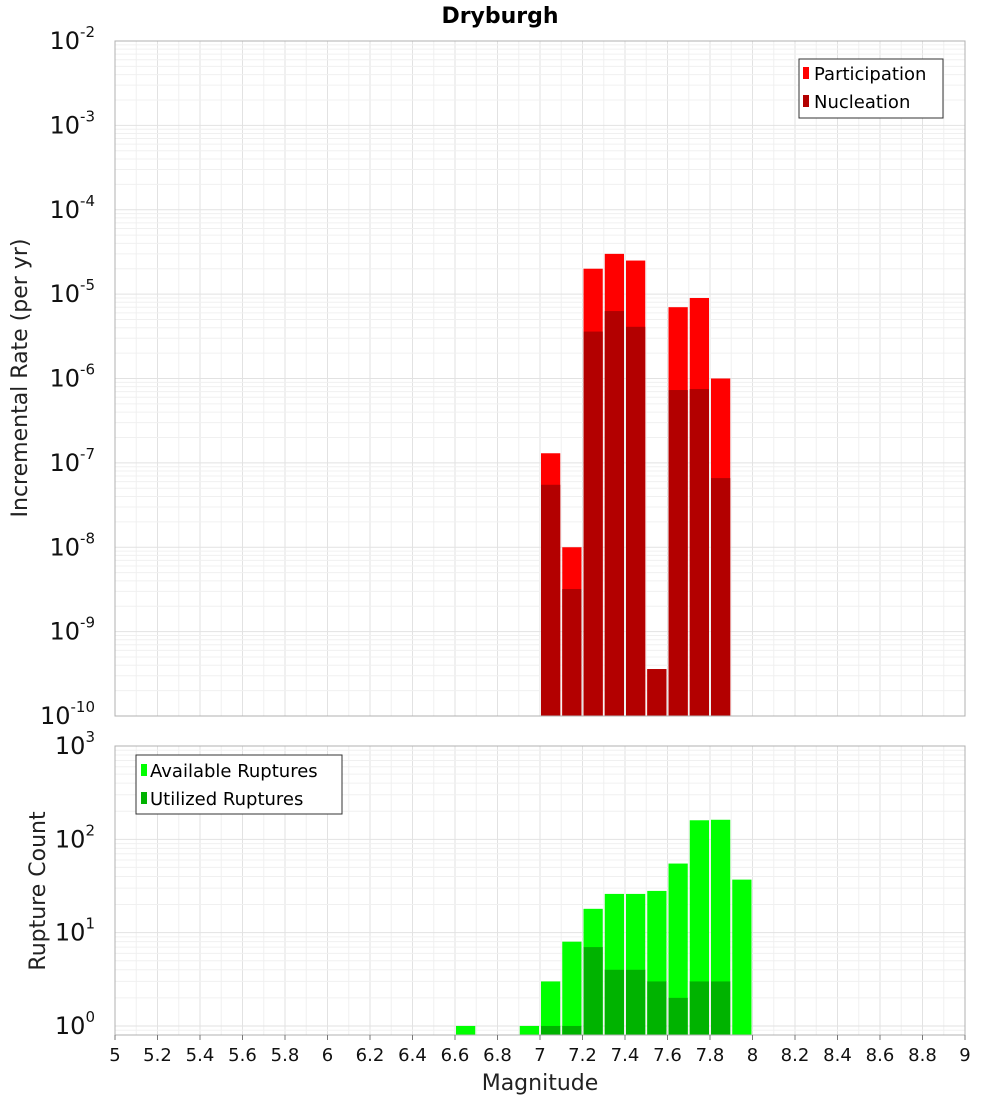  What do you see at coordinates (710, 1055) in the screenshot?
I see `x-tick-label: 7.8` at bounding box center [710, 1055].